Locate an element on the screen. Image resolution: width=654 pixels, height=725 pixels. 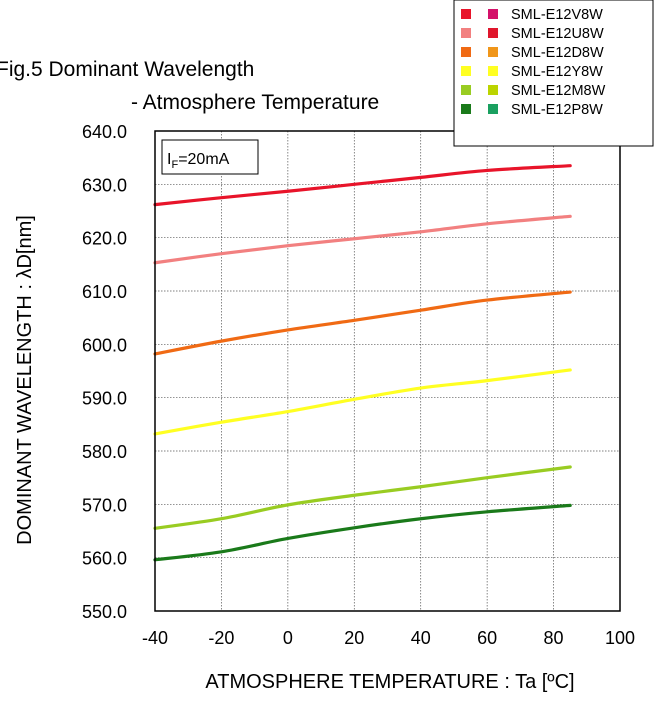
condition-box: IF=20mA is located at coordinates (210, 157).